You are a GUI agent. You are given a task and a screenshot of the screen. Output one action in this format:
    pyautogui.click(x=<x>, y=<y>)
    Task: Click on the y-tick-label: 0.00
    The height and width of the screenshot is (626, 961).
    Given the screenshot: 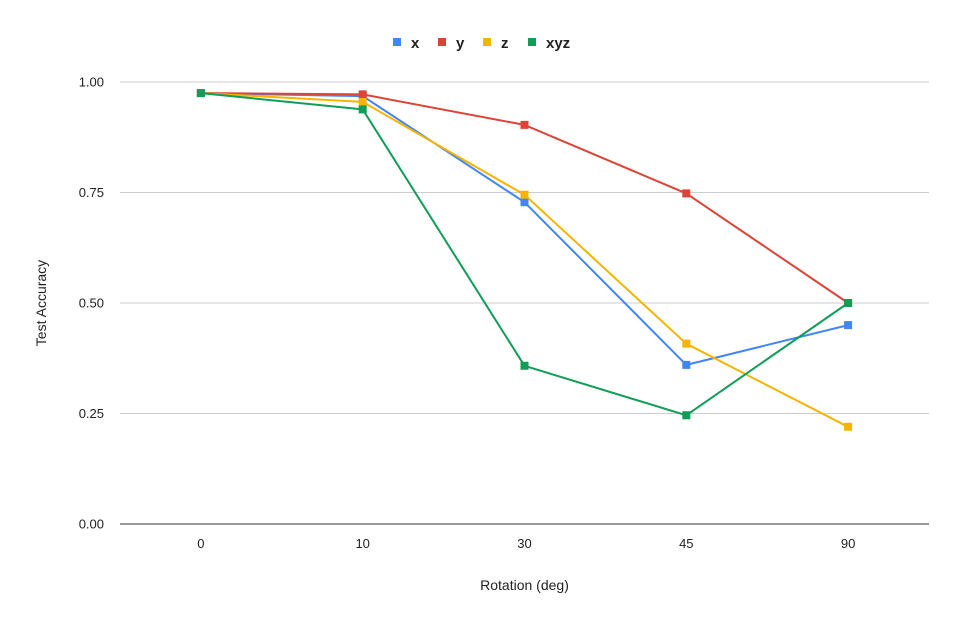 What is the action you would take?
    pyautogui.click(x=91, y=524)
    